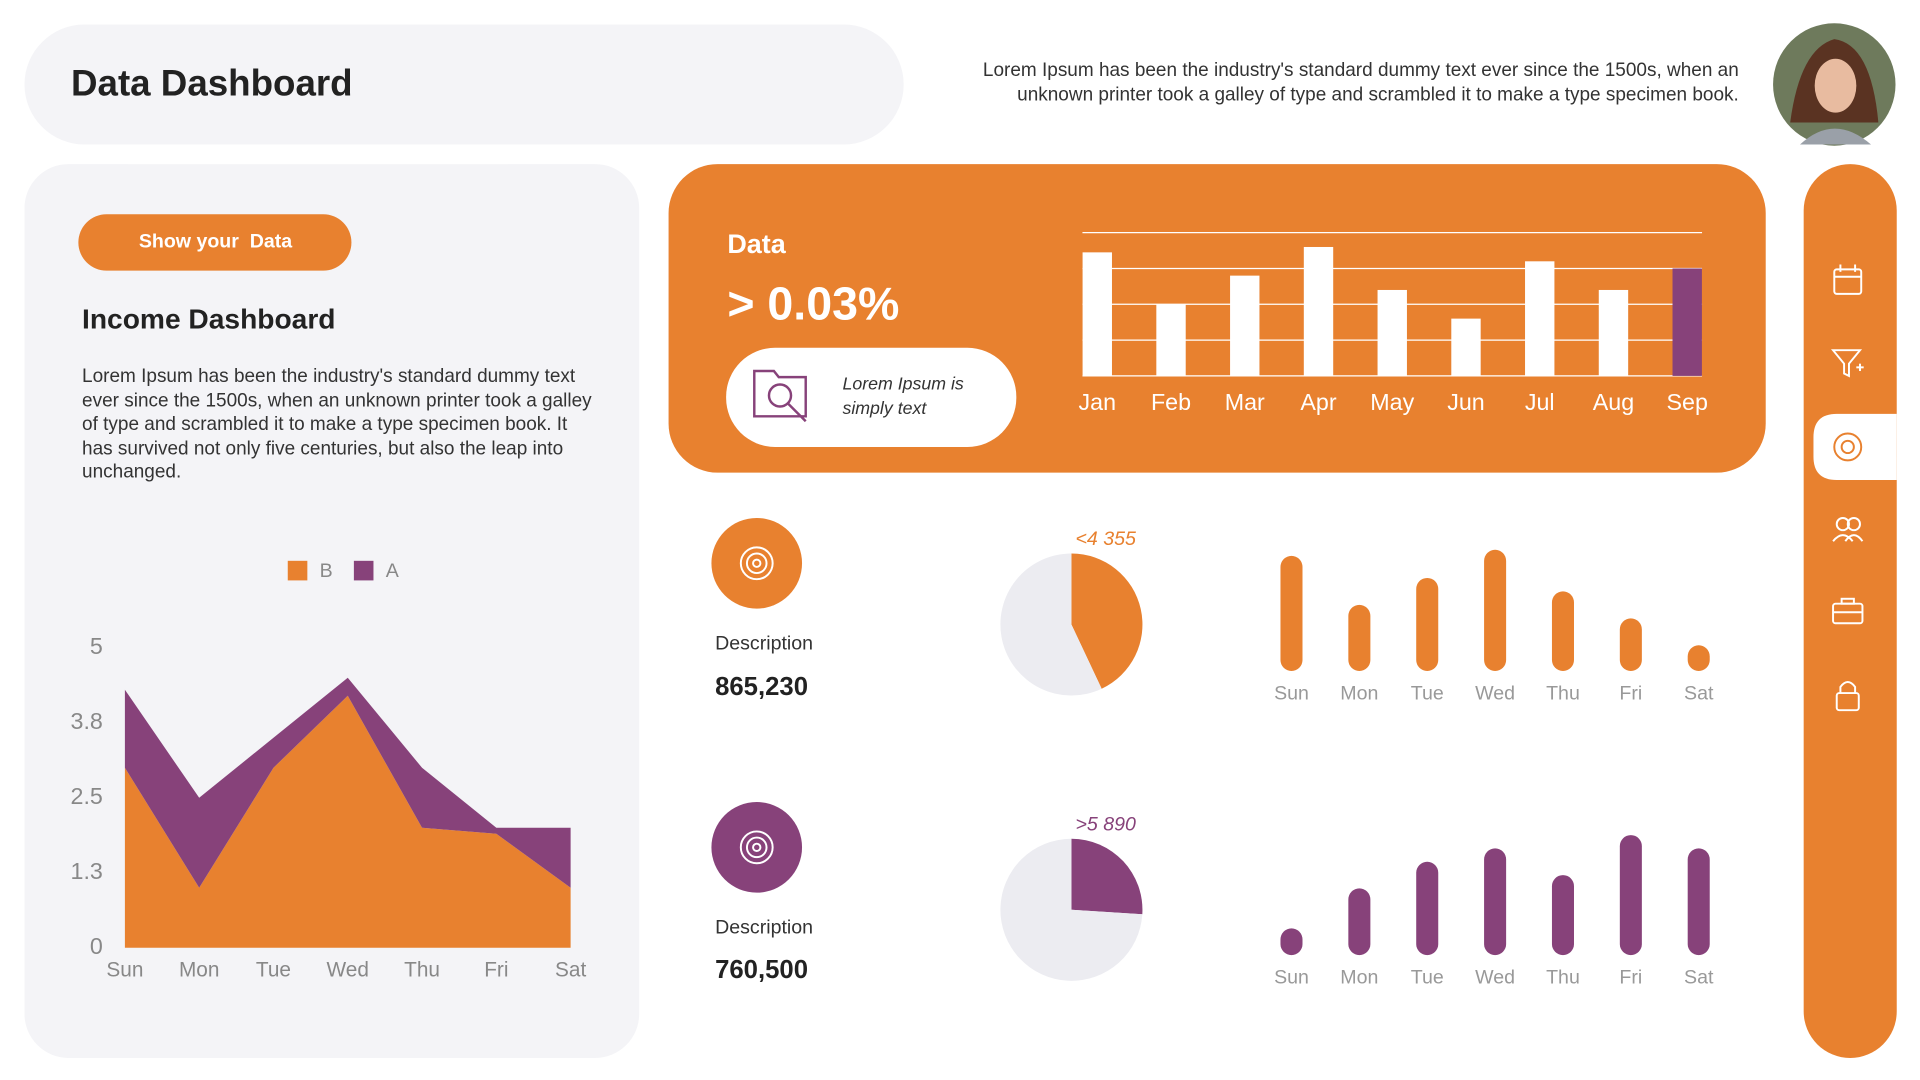 Image resolution: width=1920 pixels, height=1080 pixels. I want to click on description-value: 865,230, so click(761, 687).